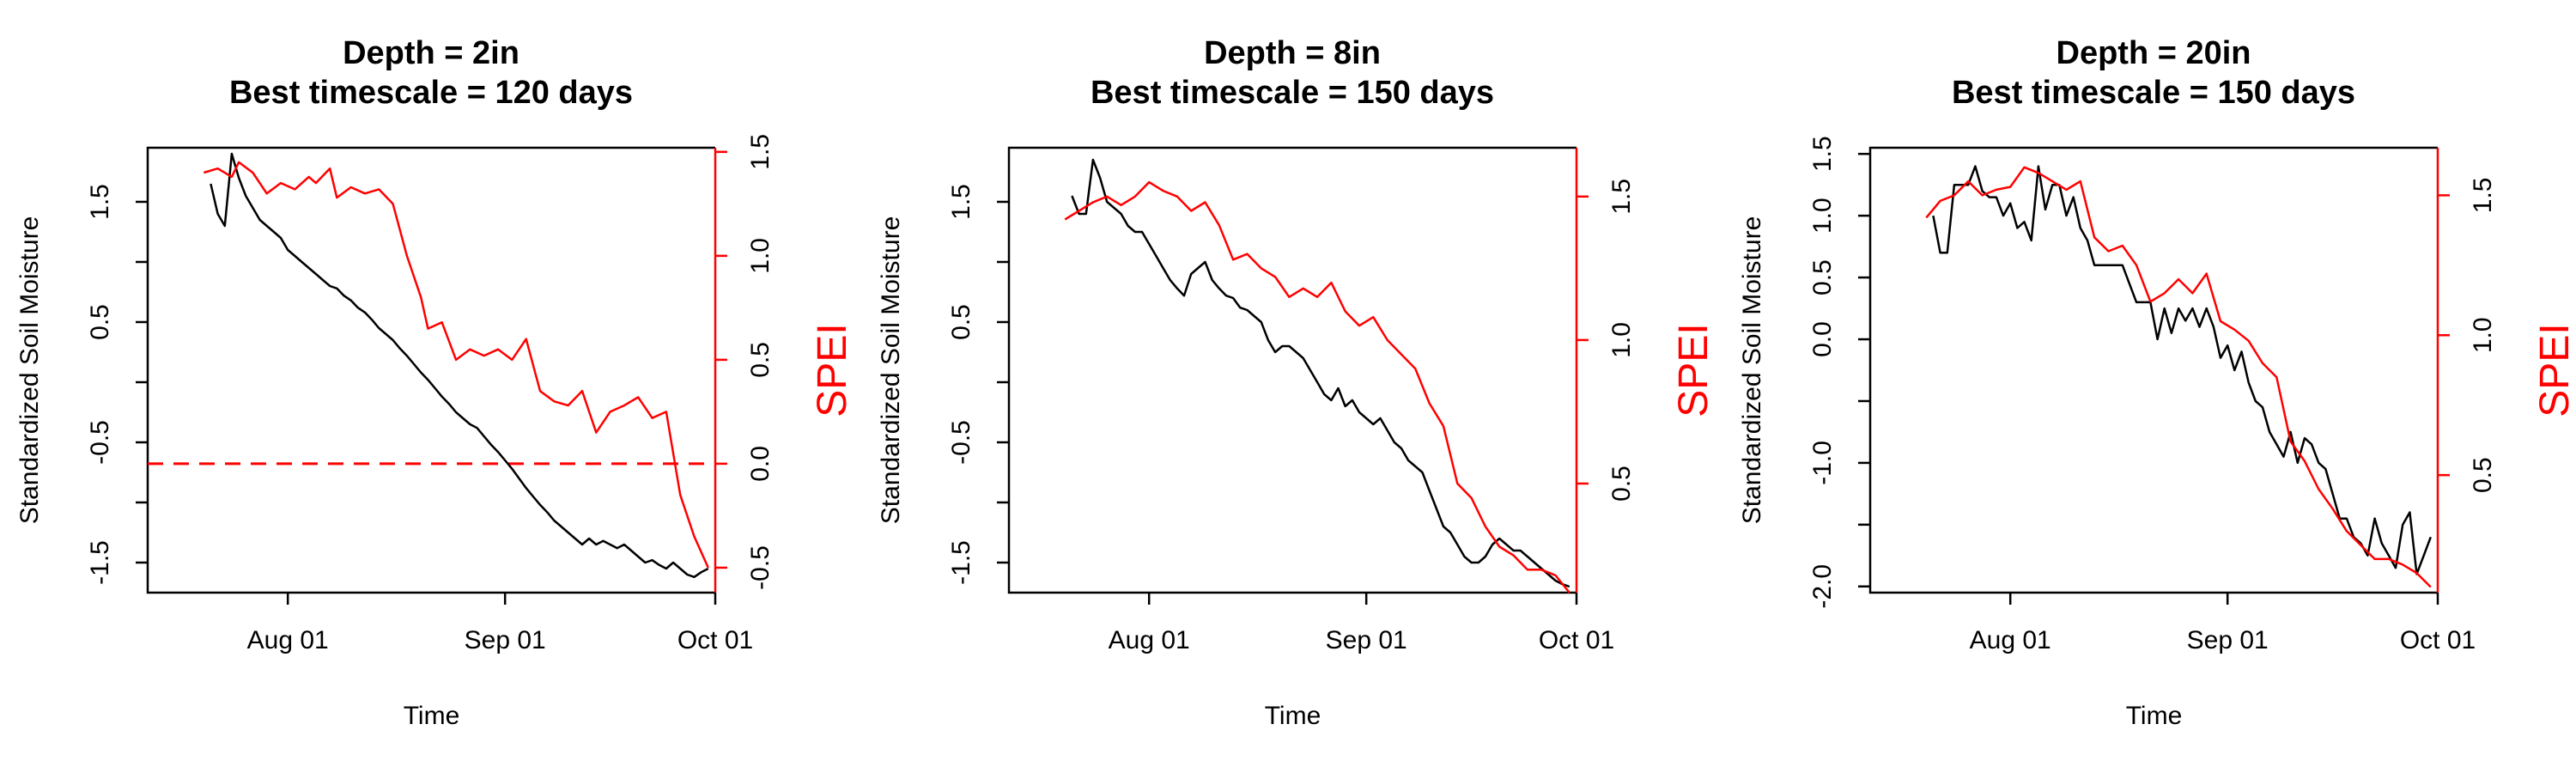 The height and width of the screenshot is (773, 2576). I want to click on chart-title-line2: Best timescale = 120 days, so click(431, 93).